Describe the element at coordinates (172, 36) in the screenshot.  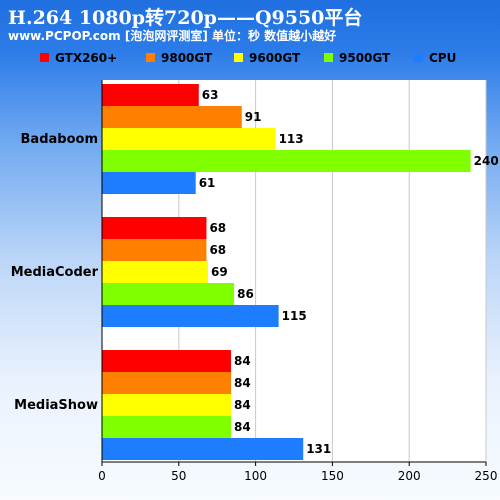
I see `chart-subtitle: www.PCPOP.com [泡泡网评测室] 单位：秒 数值越小越好` at that location.